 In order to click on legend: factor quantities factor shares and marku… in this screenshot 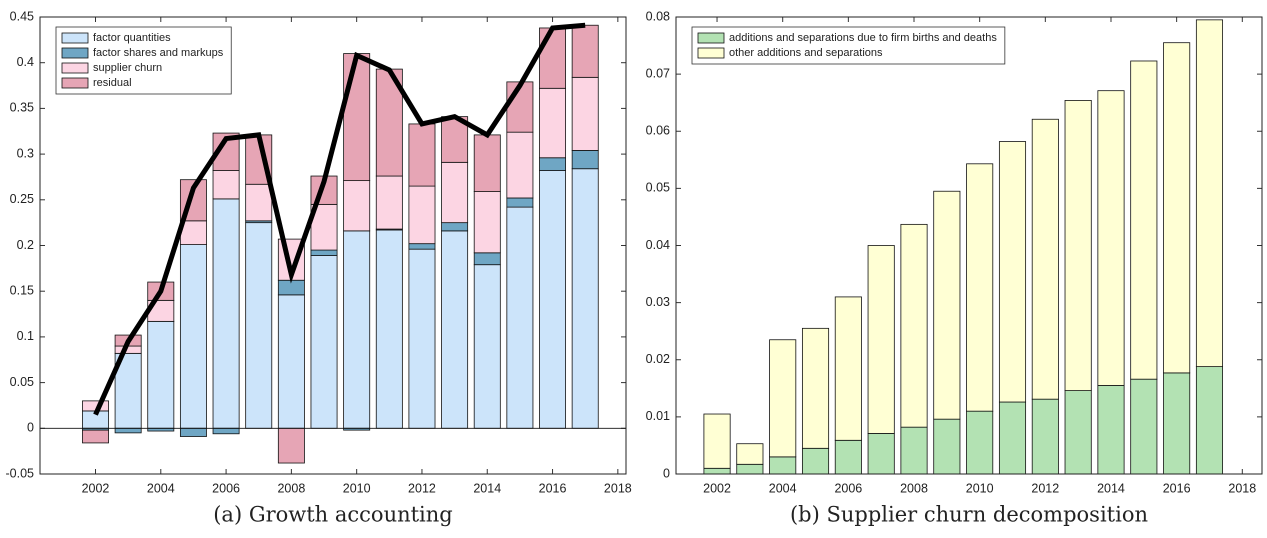, I will do `click(143, 60)`.